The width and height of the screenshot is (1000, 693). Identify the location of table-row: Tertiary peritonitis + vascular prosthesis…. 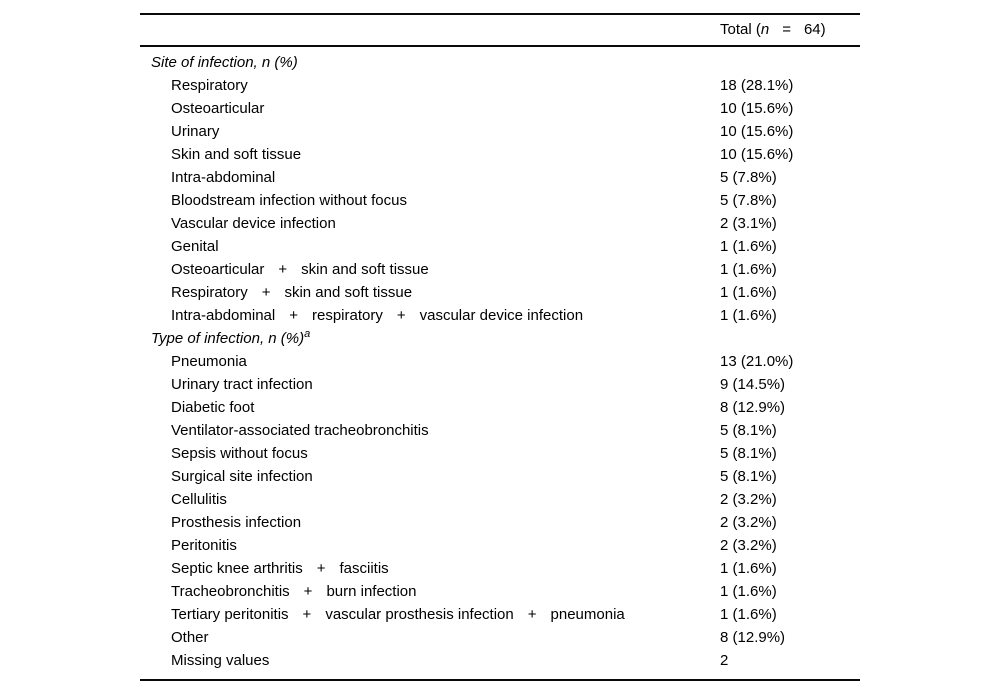
(500, 614).